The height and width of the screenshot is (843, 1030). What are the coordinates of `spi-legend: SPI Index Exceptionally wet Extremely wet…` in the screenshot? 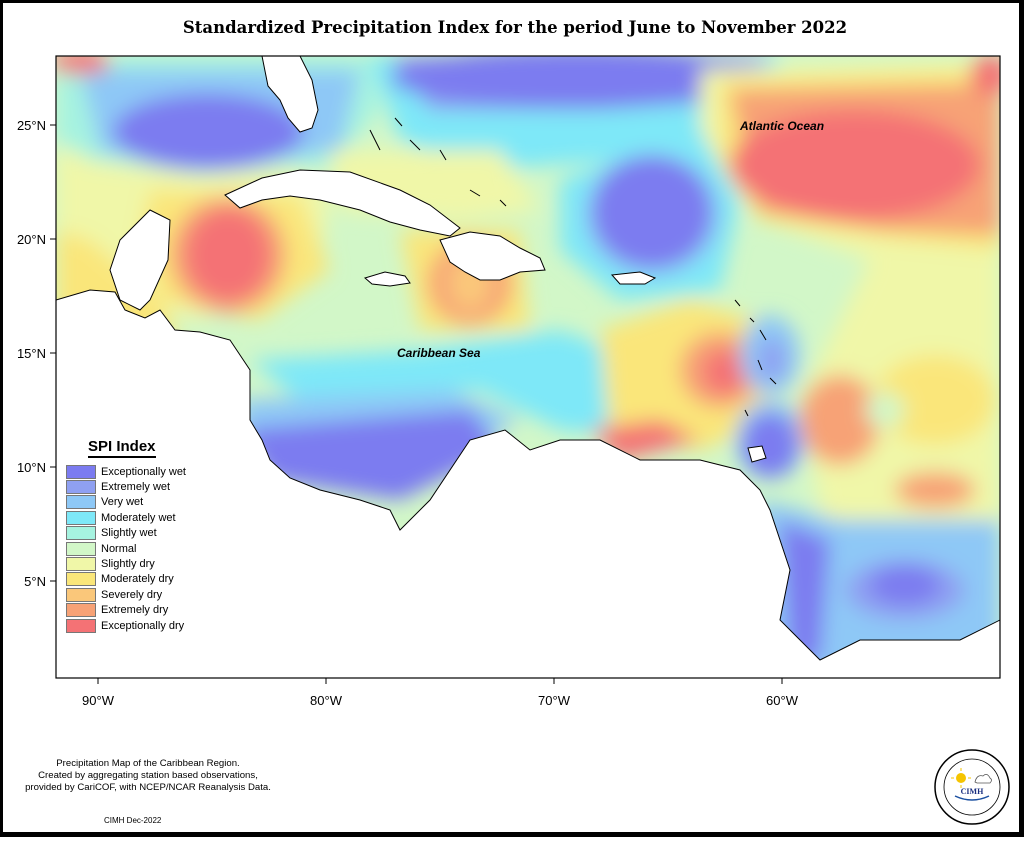 It's located at (126, 535).